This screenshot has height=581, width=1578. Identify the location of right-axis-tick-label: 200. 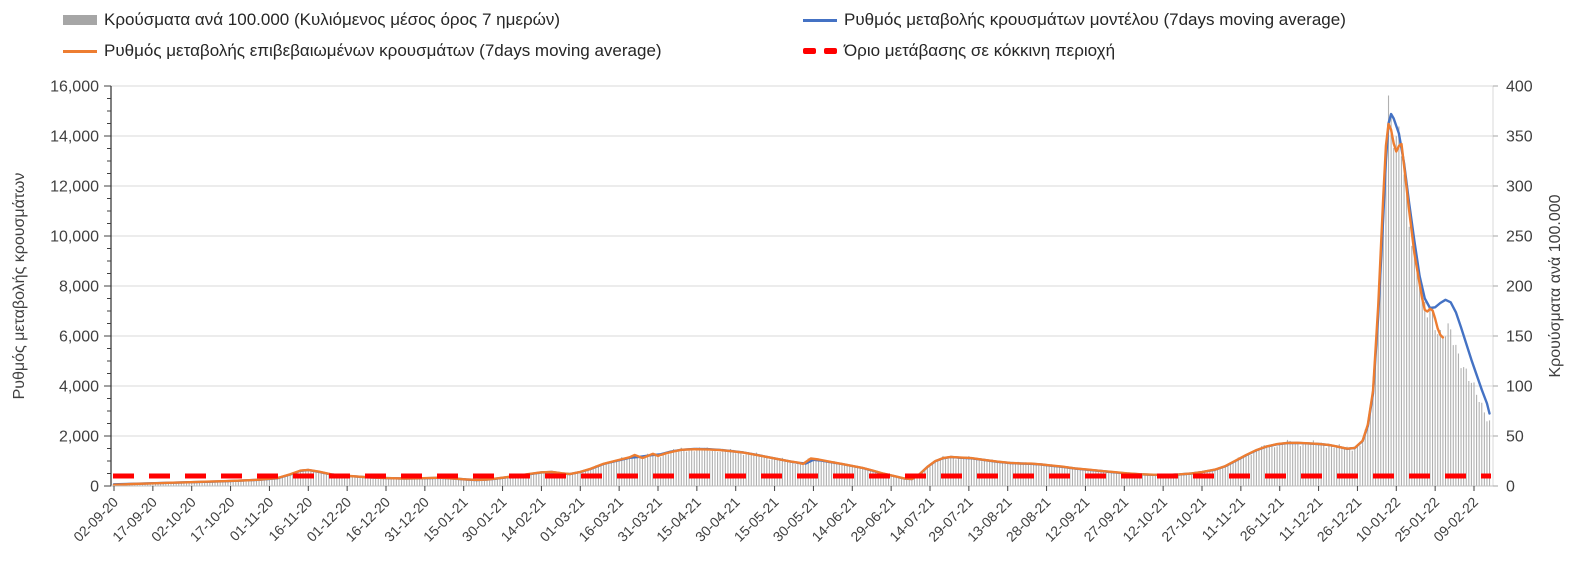
(1519, 287).